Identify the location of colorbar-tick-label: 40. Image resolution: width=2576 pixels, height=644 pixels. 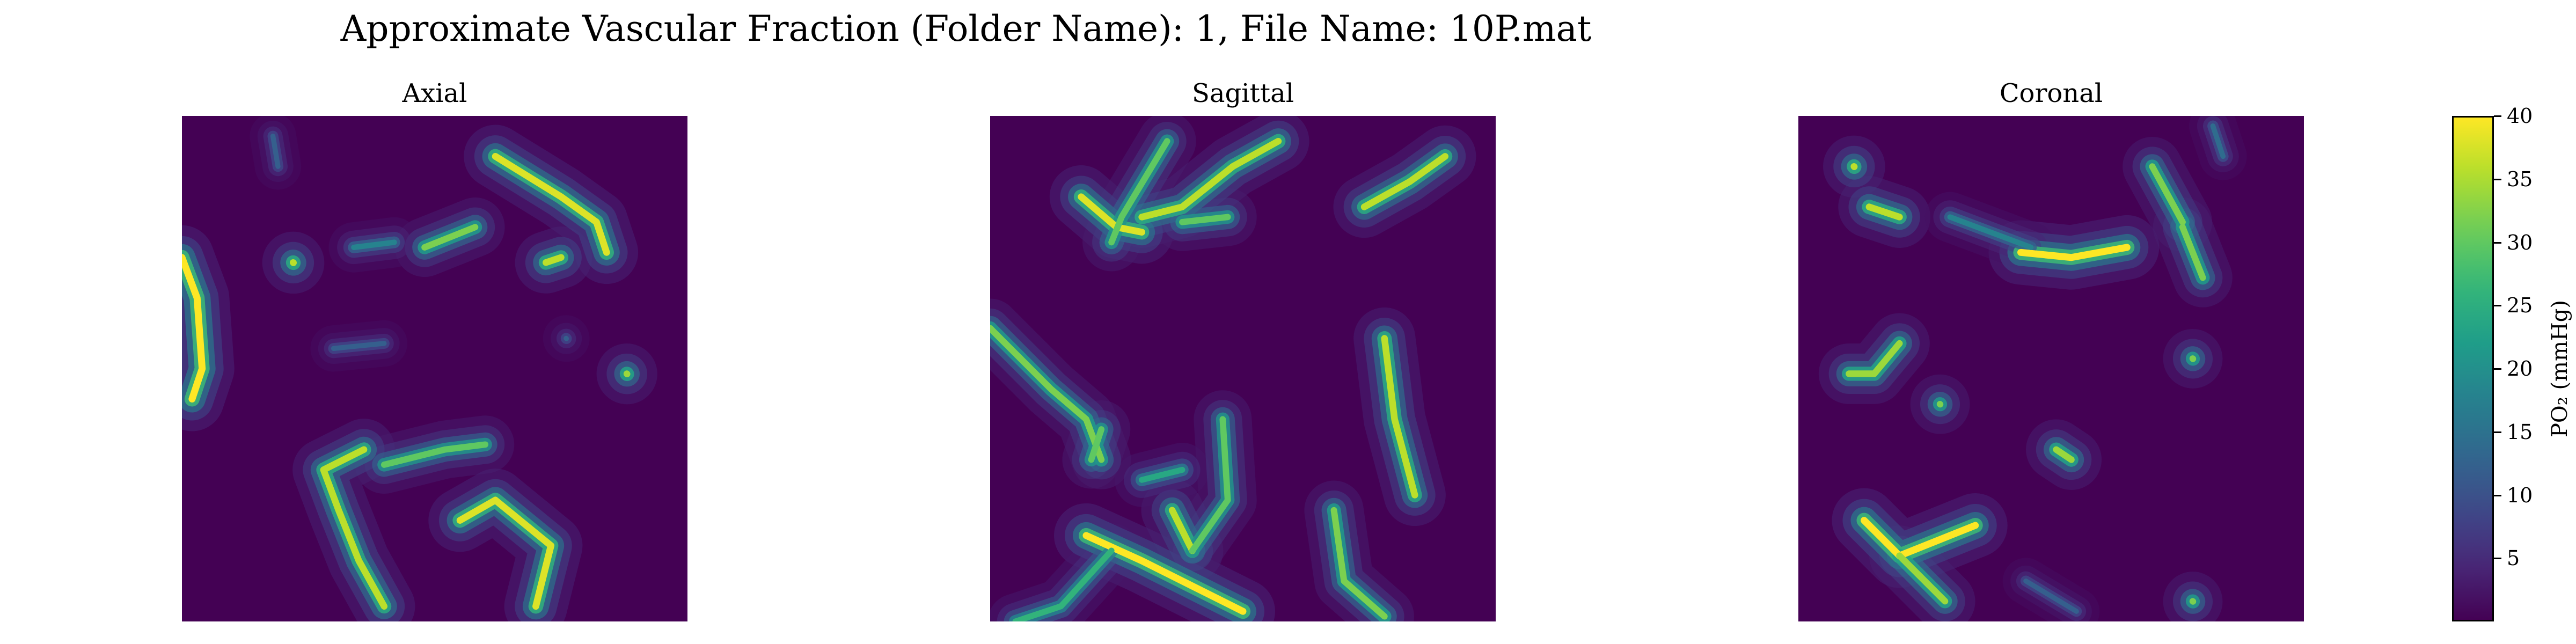
(2520, 116).